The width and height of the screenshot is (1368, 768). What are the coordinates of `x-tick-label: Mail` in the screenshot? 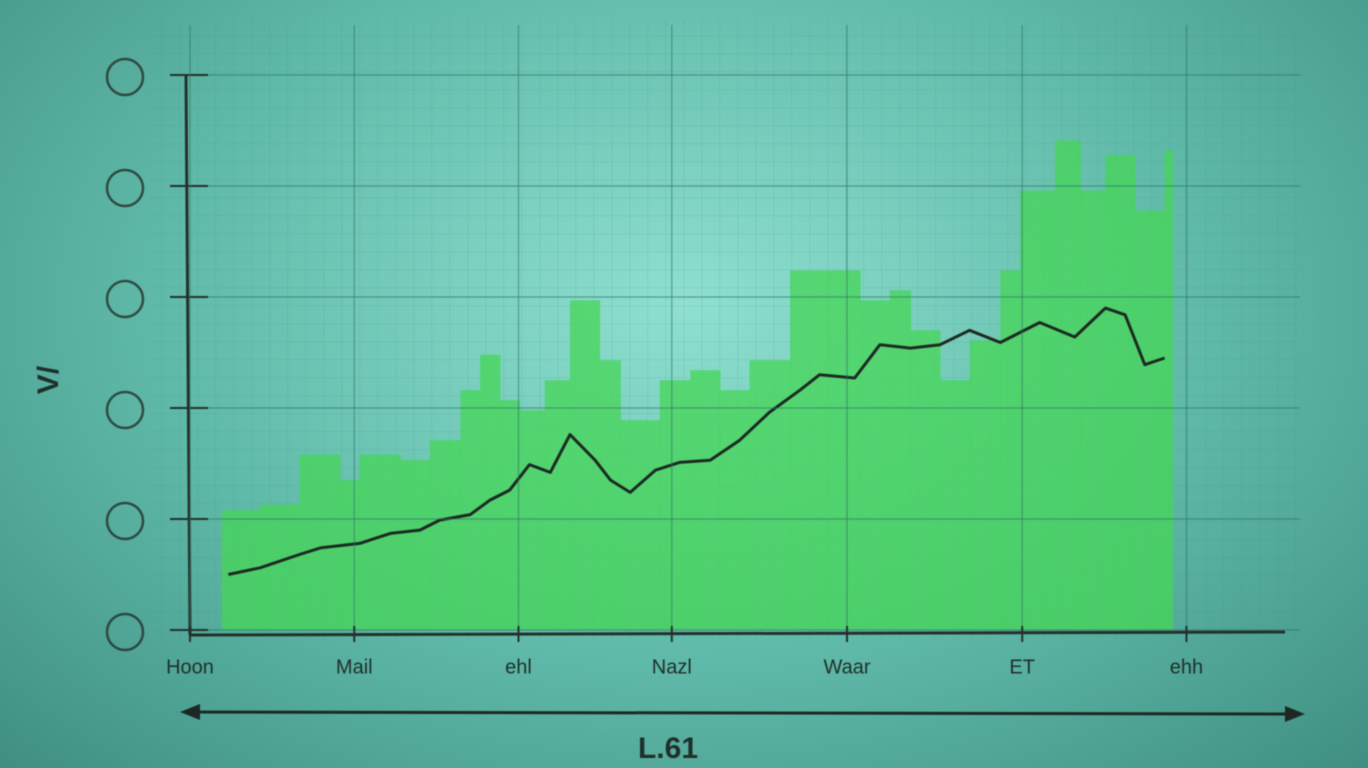 It's located at (354, 667).